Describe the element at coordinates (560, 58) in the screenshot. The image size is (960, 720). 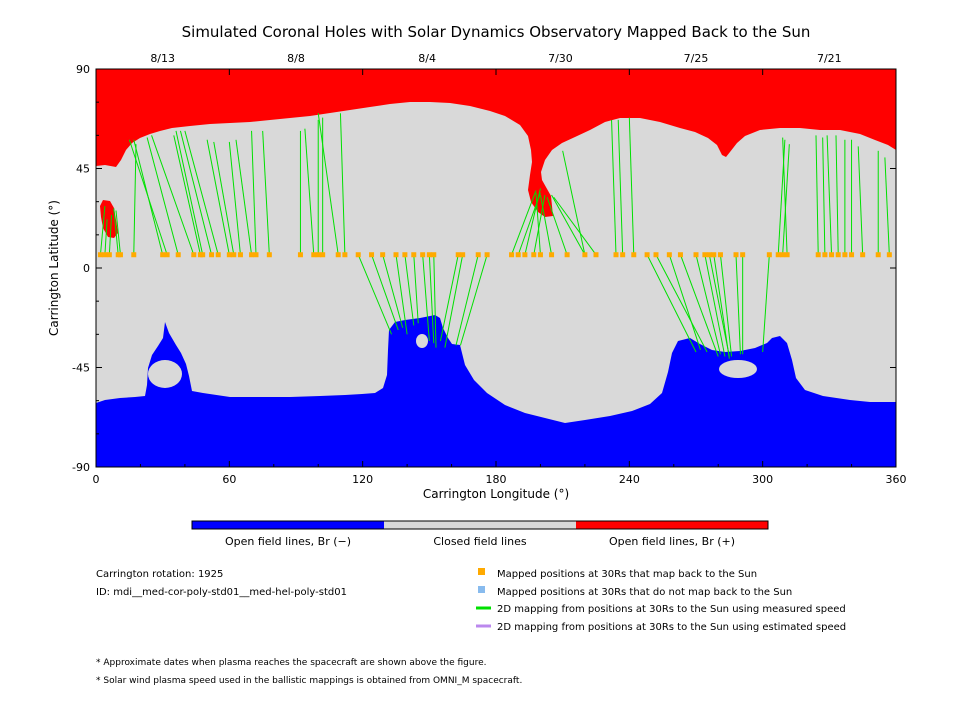
I see `date-tick-label: 7/30` at that location.